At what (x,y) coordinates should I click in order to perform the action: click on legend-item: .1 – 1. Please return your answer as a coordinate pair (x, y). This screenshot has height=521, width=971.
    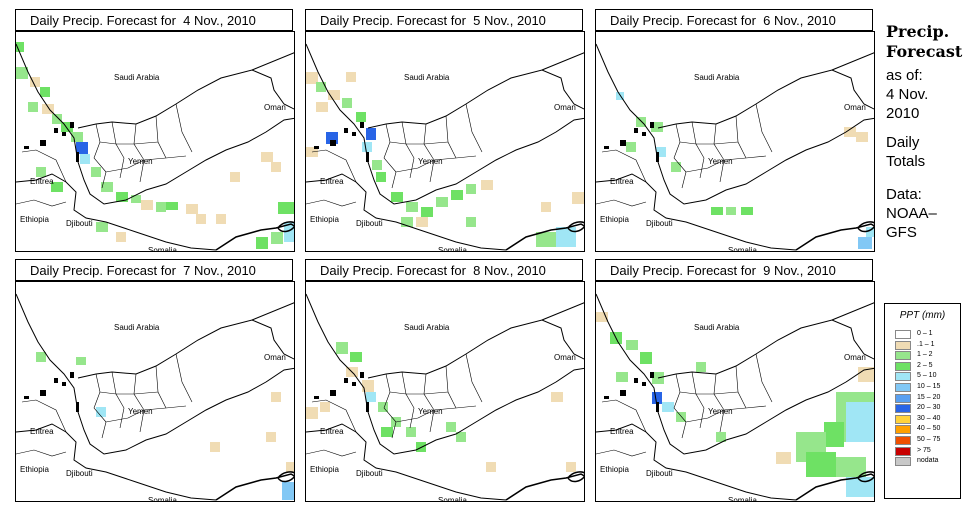
    Looking at the image, I should click on (922, 345).